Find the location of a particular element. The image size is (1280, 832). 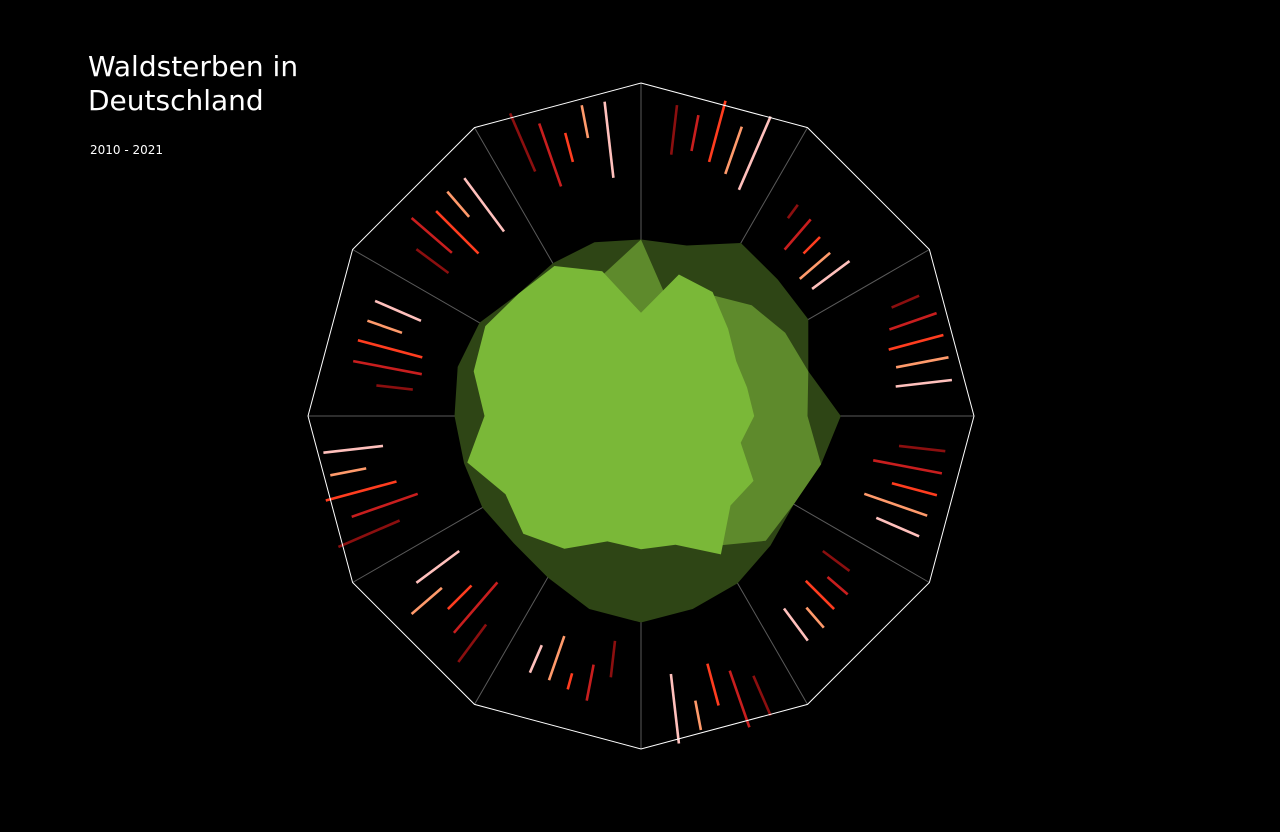

chart-subtitle: 2010 - 2021 is located at coordinates (127, 150).